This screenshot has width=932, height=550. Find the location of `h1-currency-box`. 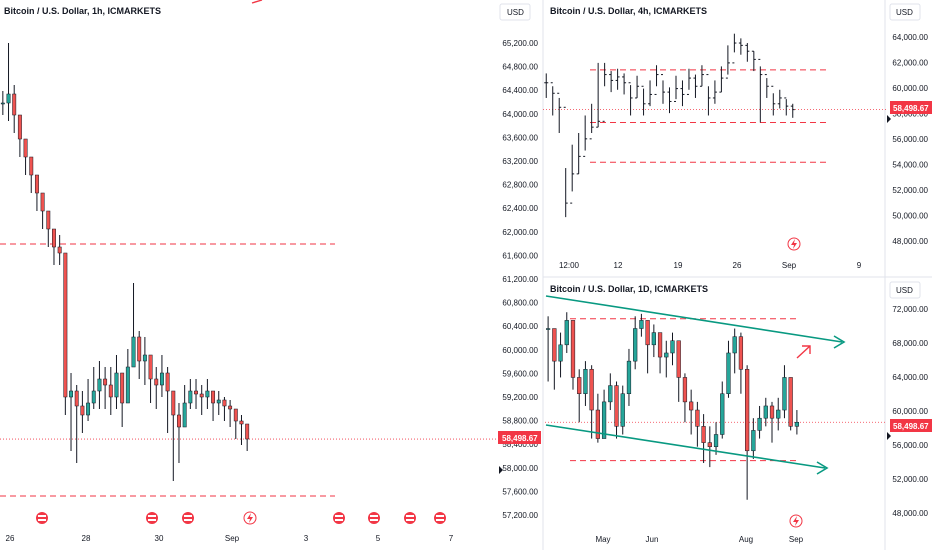

h1-currency-box is located at coordinates (515, 12).